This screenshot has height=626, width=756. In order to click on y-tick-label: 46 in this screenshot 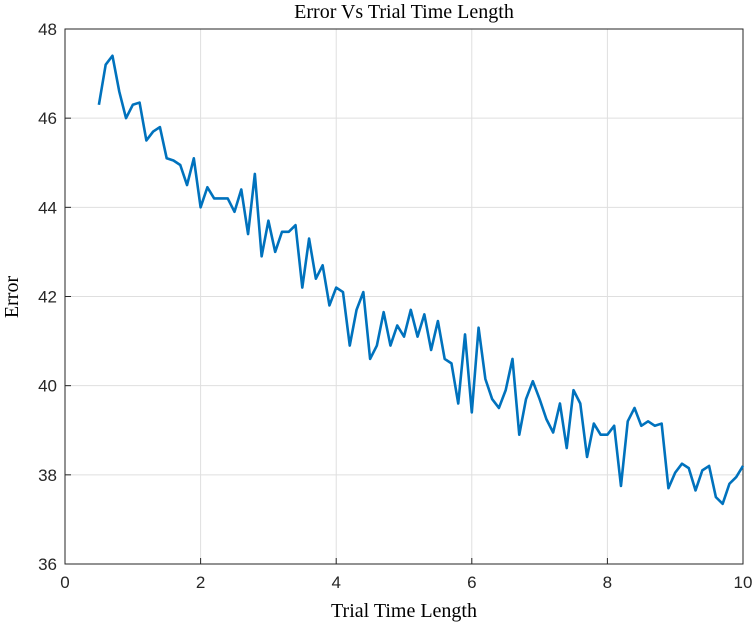, I will do `click(47, 118)`.